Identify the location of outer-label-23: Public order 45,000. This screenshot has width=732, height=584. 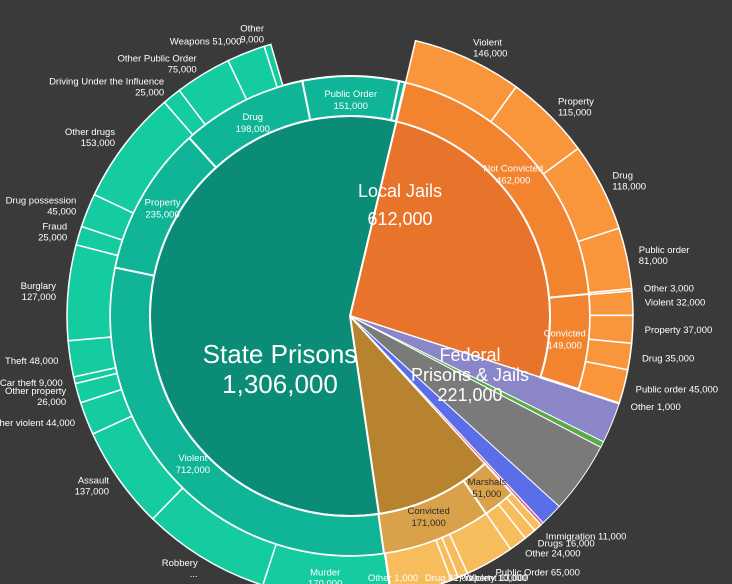
(677, 390).